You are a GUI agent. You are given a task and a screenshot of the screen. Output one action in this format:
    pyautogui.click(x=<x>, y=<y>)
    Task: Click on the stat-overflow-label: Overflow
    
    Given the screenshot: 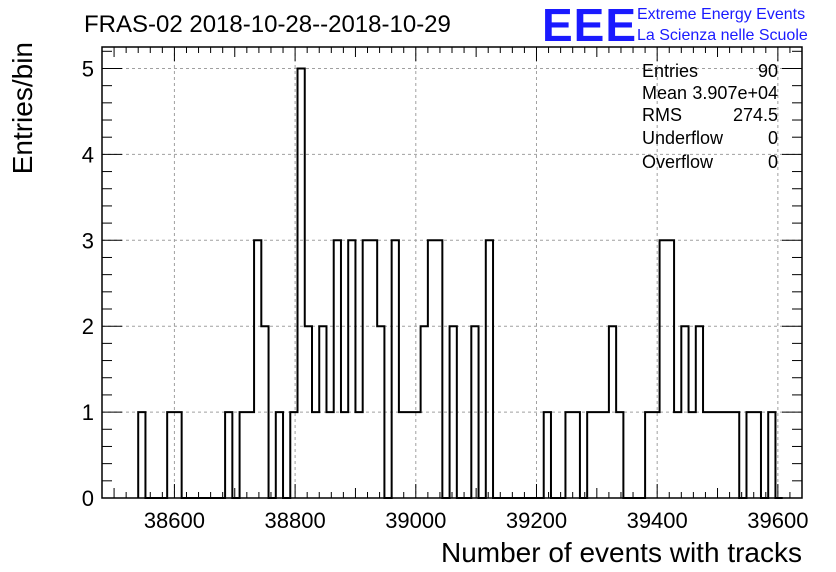 What is the action you would take?
    pyautogui.click(x=678, y=162)
    